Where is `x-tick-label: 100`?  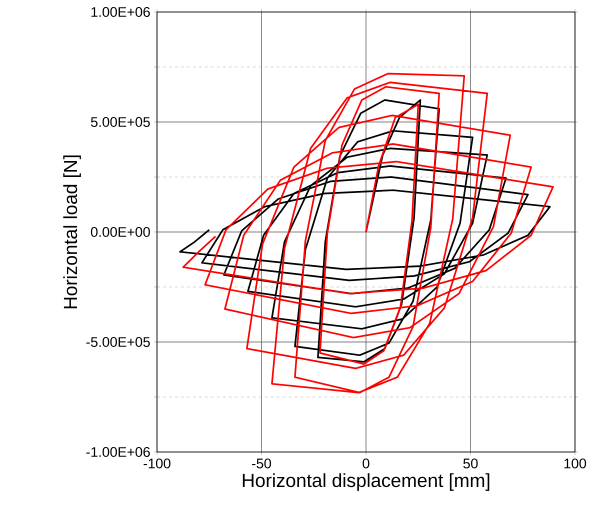 x-tick-label: 100 is located at coordinates (575, 463).